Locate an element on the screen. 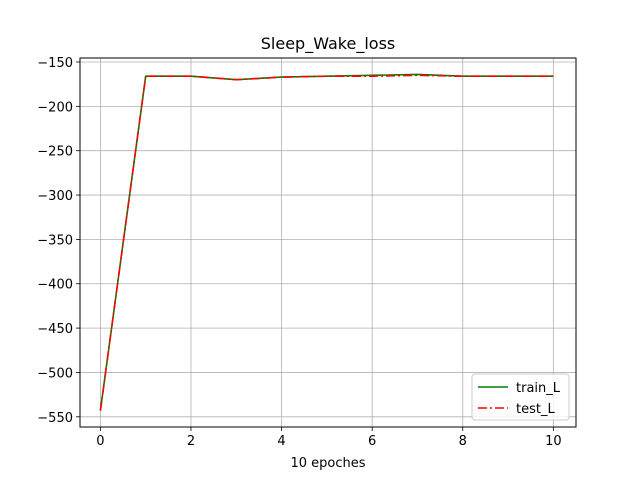  y-axis-ticks: −550 −500 −450 −400 −350 −300 −250 −200 −150 is located at coordinates (58, 241).